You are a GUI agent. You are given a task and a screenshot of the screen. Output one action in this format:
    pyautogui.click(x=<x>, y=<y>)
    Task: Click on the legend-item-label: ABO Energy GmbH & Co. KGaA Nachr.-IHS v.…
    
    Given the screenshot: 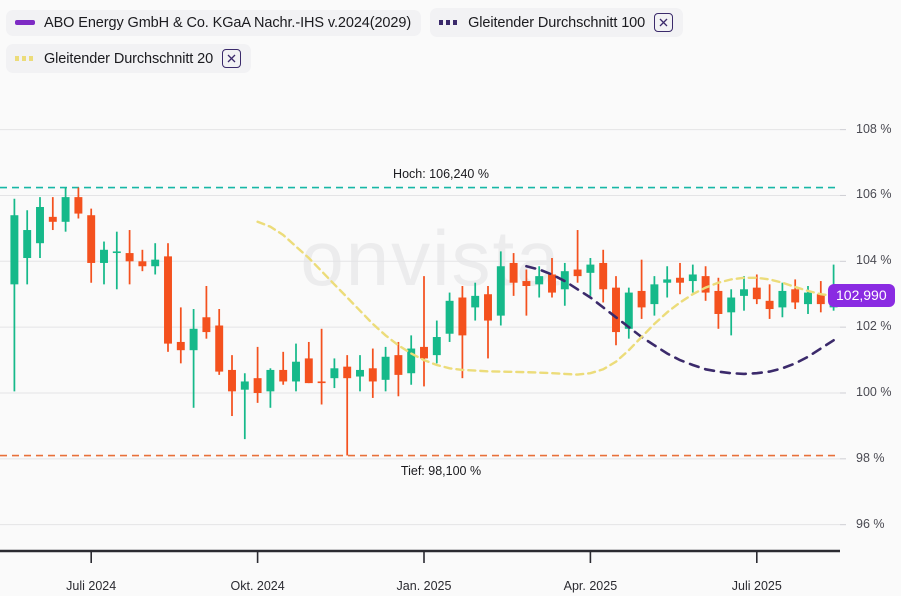 What is the action you would take?
    pyautogui.click(x=228, y=22)
    